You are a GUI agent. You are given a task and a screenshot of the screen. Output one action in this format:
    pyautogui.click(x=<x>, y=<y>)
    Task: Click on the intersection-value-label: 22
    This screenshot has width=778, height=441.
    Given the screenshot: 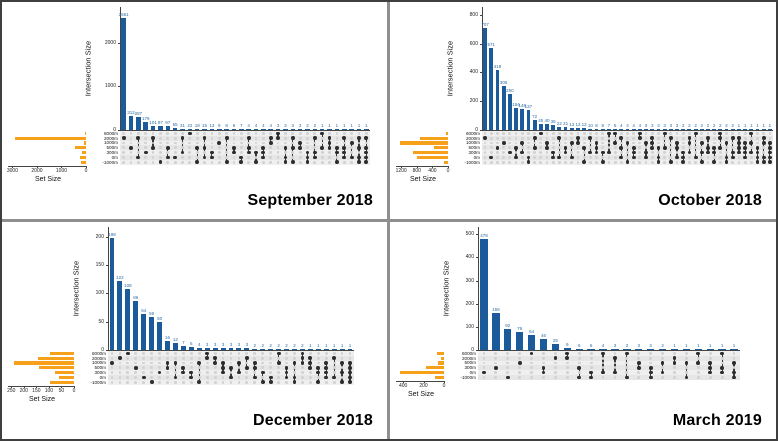 What is the action you would take?
    pyautogui.click(x=190, y=126)
    